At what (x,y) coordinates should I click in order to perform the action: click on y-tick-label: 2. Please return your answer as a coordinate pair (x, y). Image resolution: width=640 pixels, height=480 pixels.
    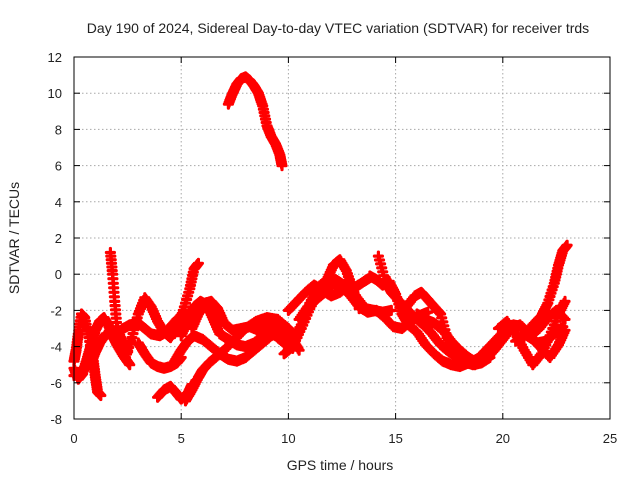
    Looking at the image, I should click on (58, 238).